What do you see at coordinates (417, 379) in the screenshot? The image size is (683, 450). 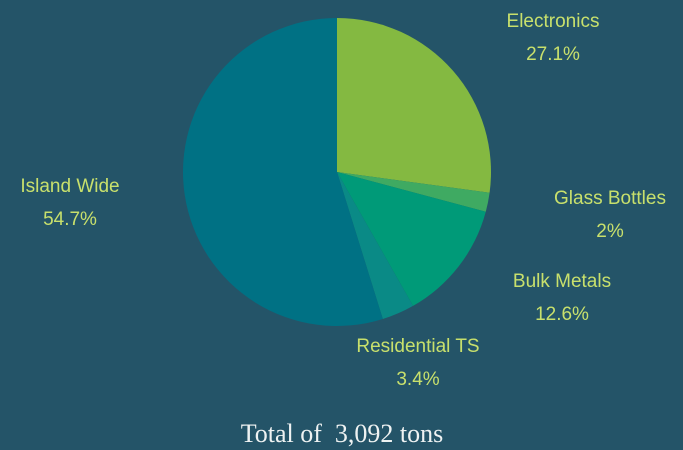 I see `slice-value-label: 3.4%` at bounding box center [417, 379].